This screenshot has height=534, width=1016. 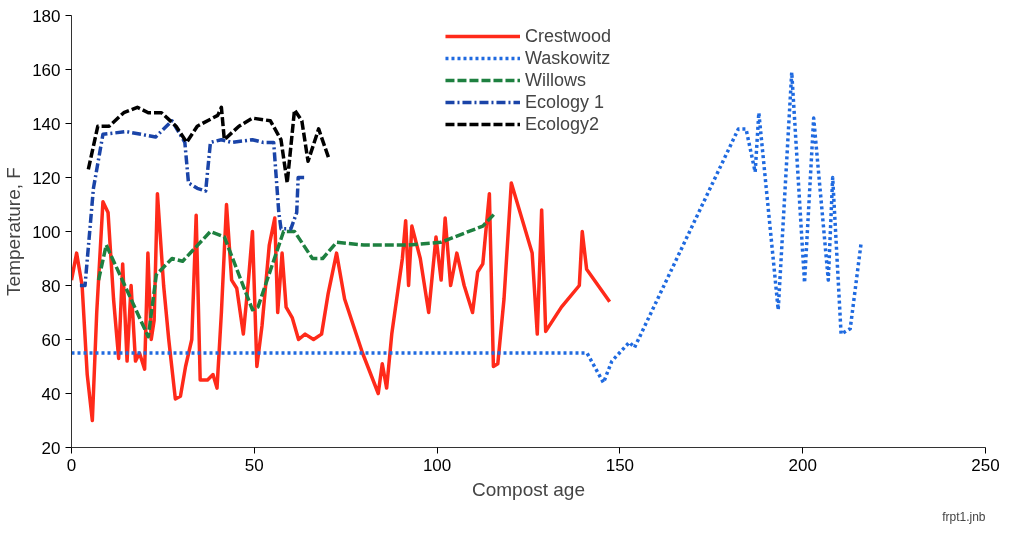 What do you see at coordinates (71, 465) in the screenshot?
I see `x-tick-label: 0` at bounding box center [71, 465].